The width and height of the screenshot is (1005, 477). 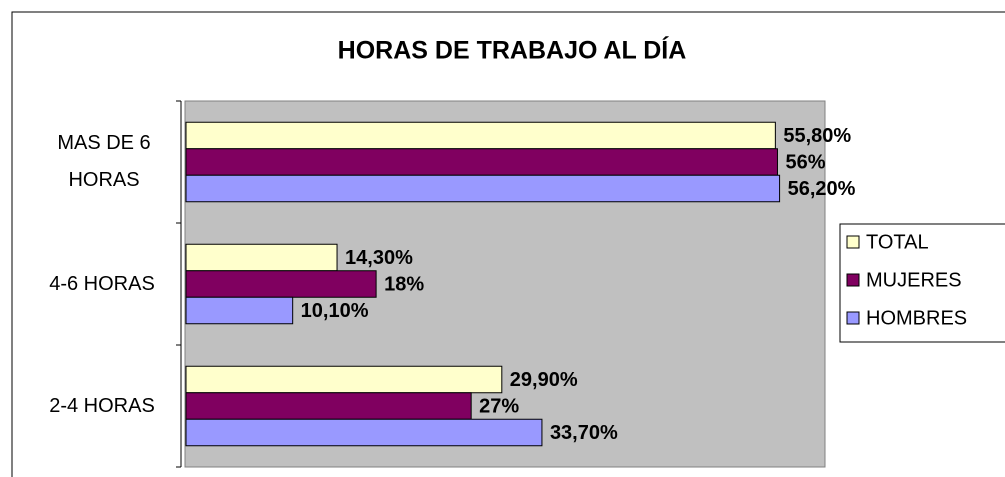 I want to click on category-label: 4-6 HORAS, so click(x=102, y=283).